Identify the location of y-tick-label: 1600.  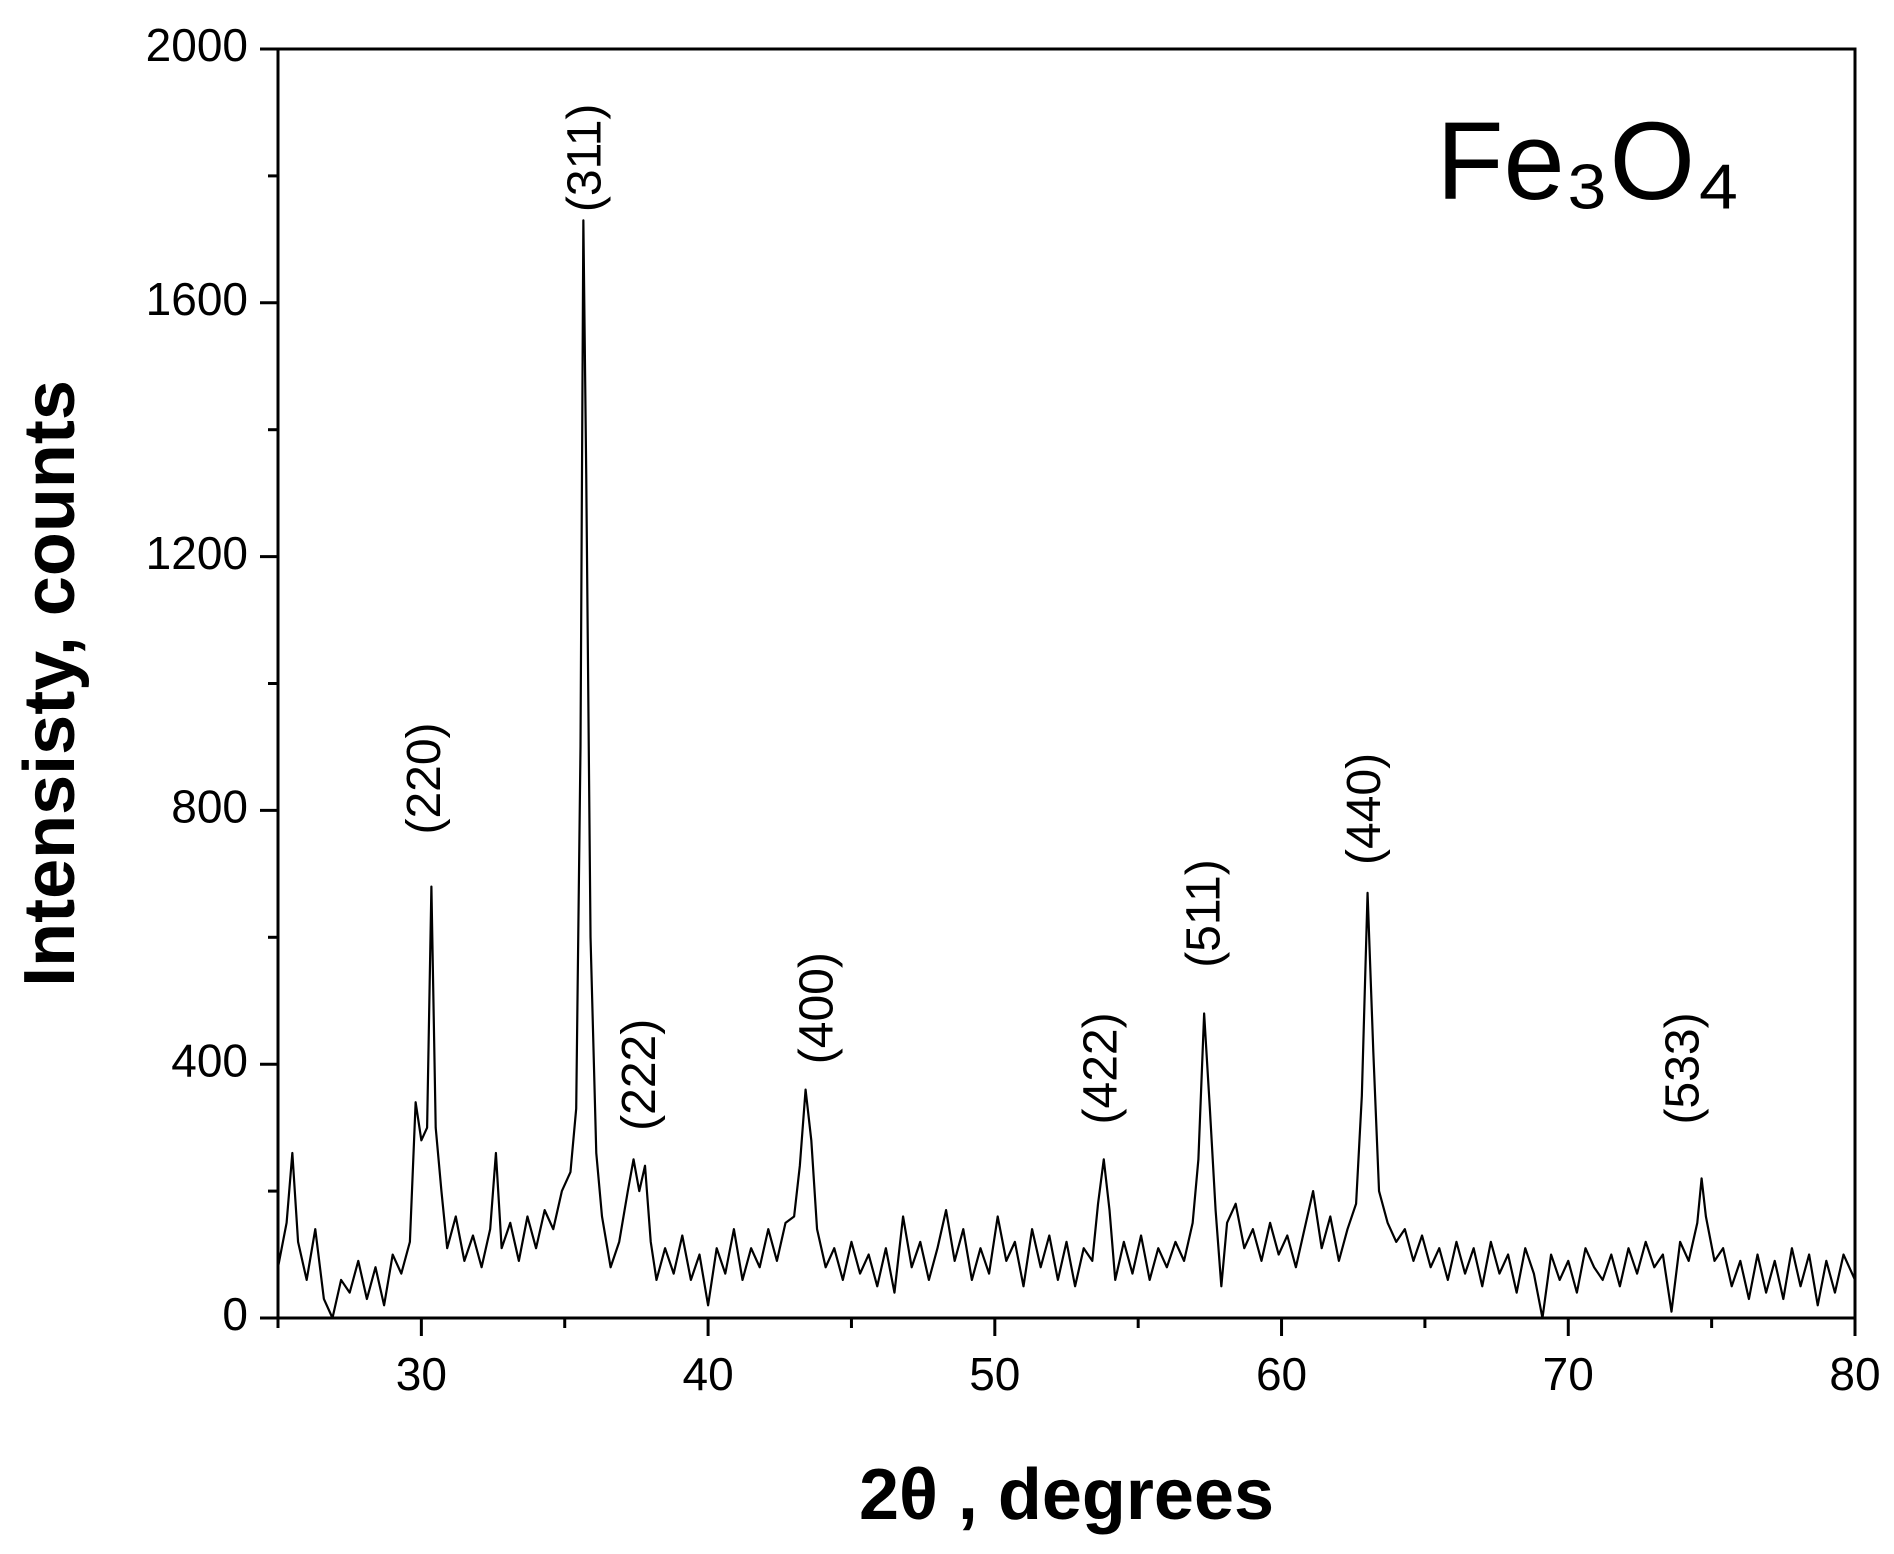
(197, 299).